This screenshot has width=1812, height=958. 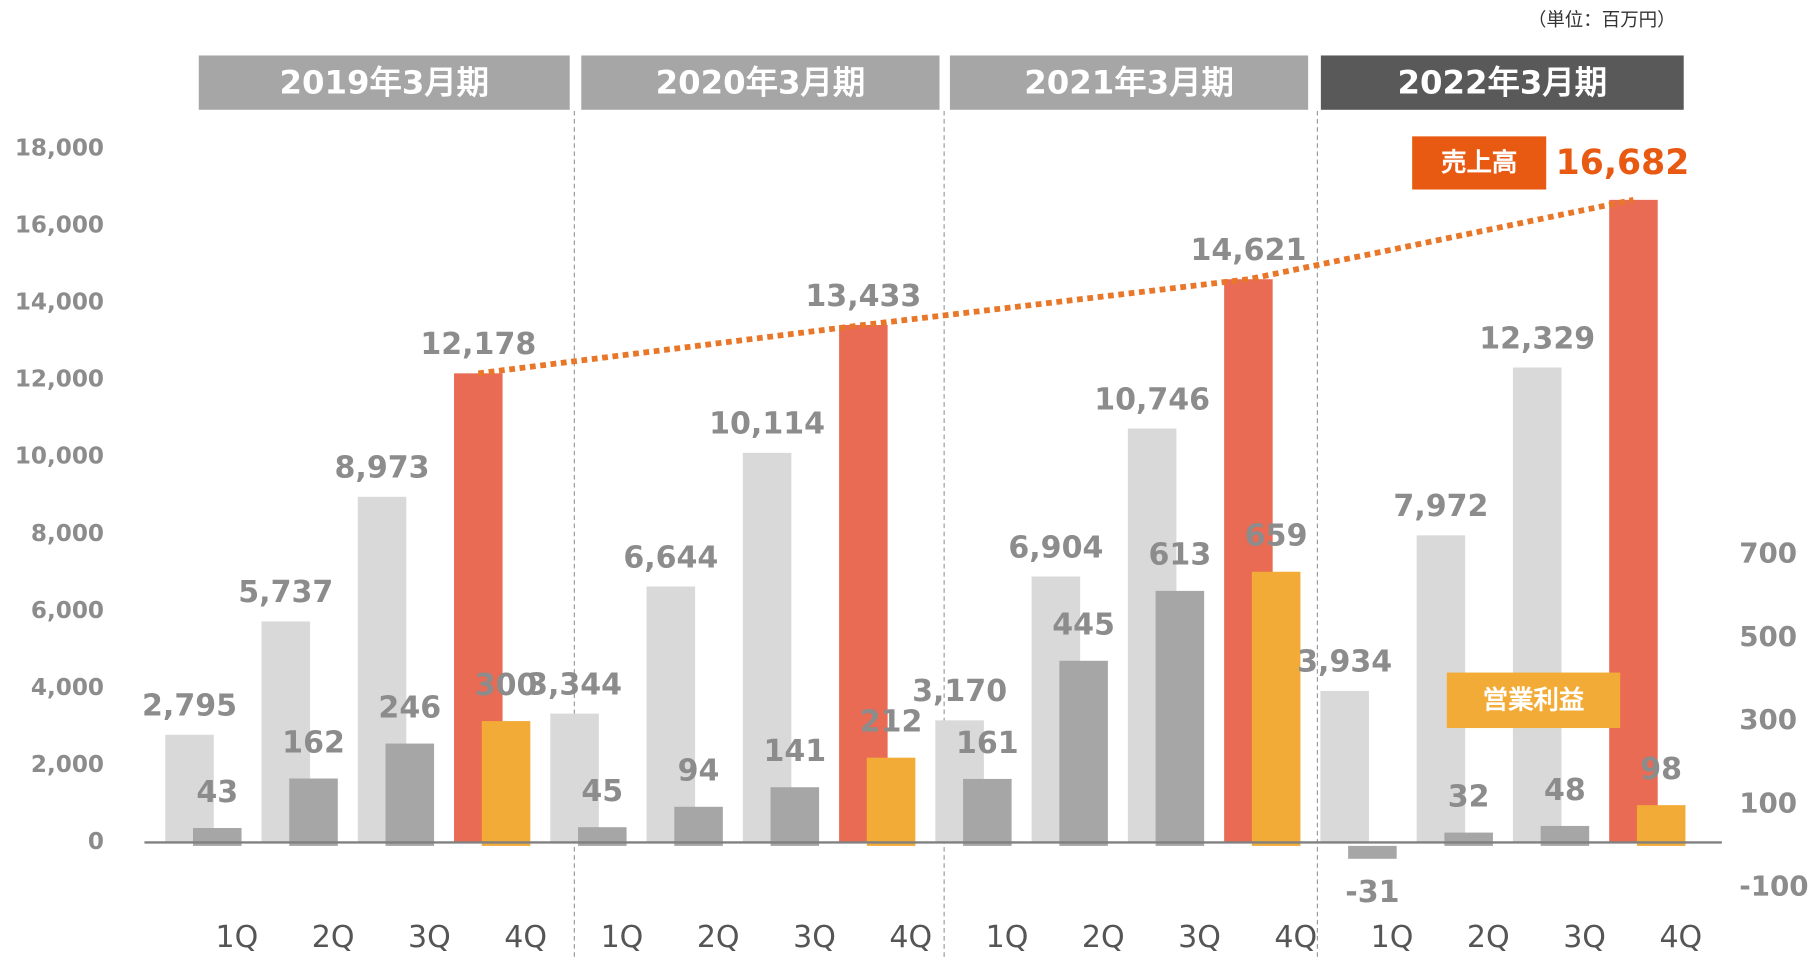 What do you see at coordinates (1440, 506) in the screenshot?
I see `sales-label: 7,972` at bounding box center [1440, 506].